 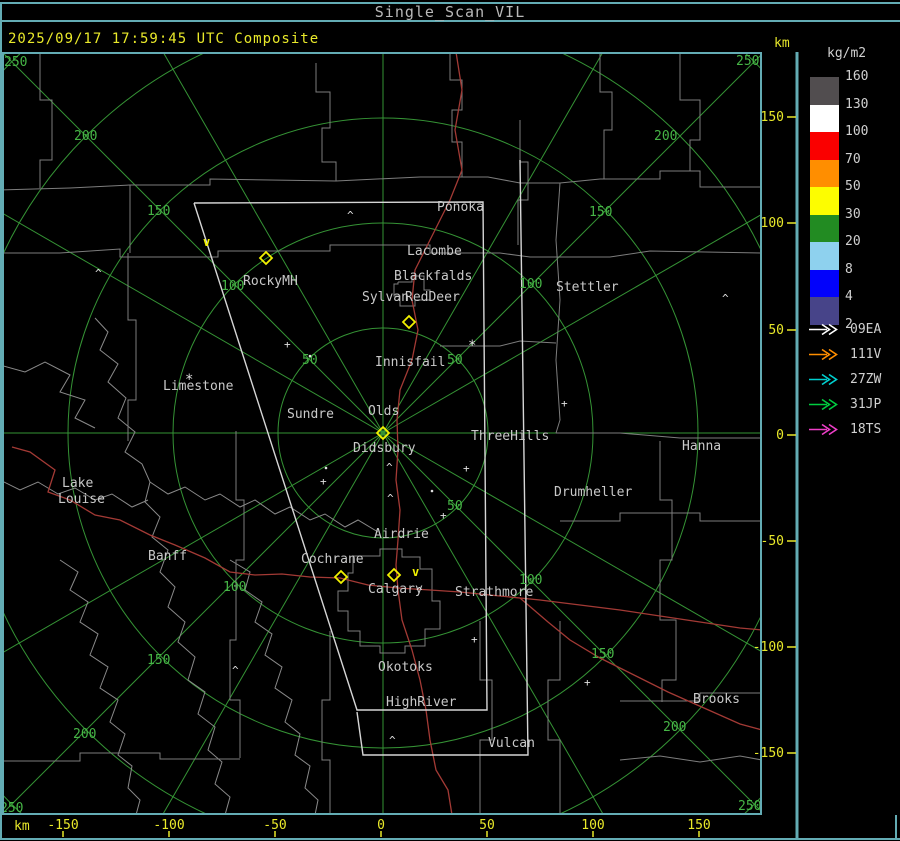 What do you see at coordinates (198, 386) in the screenshot?
I see `city-label: Limestone` at bounding box center [198, 386].